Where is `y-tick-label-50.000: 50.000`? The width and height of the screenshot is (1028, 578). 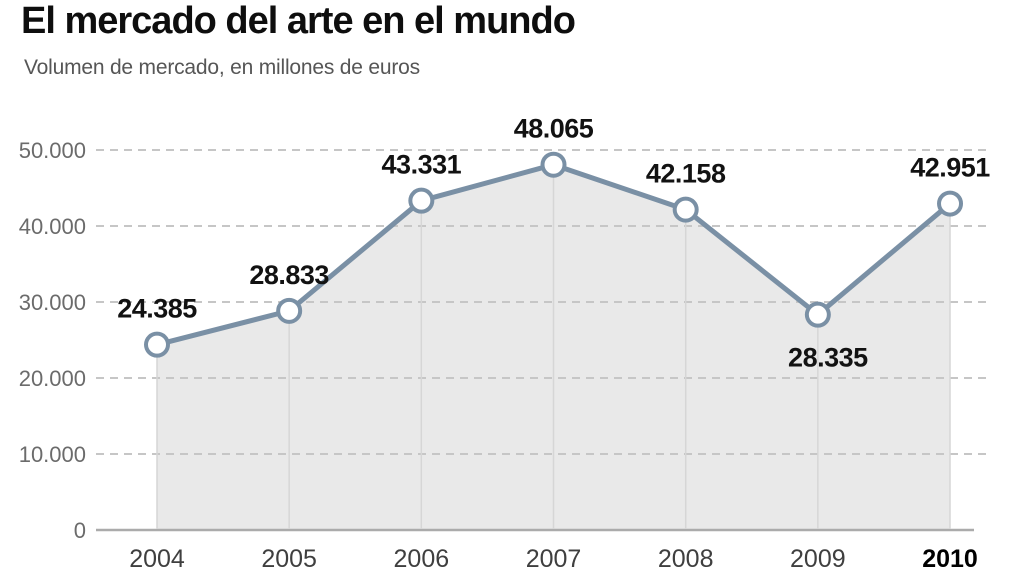
y-tick-label-50.000: 50.000 is located at coordinates (52, 150).